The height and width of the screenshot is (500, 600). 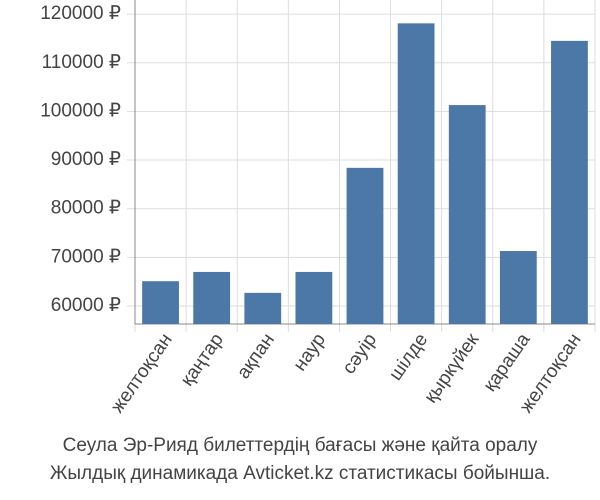 What do you see at coordinates (81, 62) in the screenshot?
I see `y-tick-label: 110000 ₽` at bounding box center [81, 62].